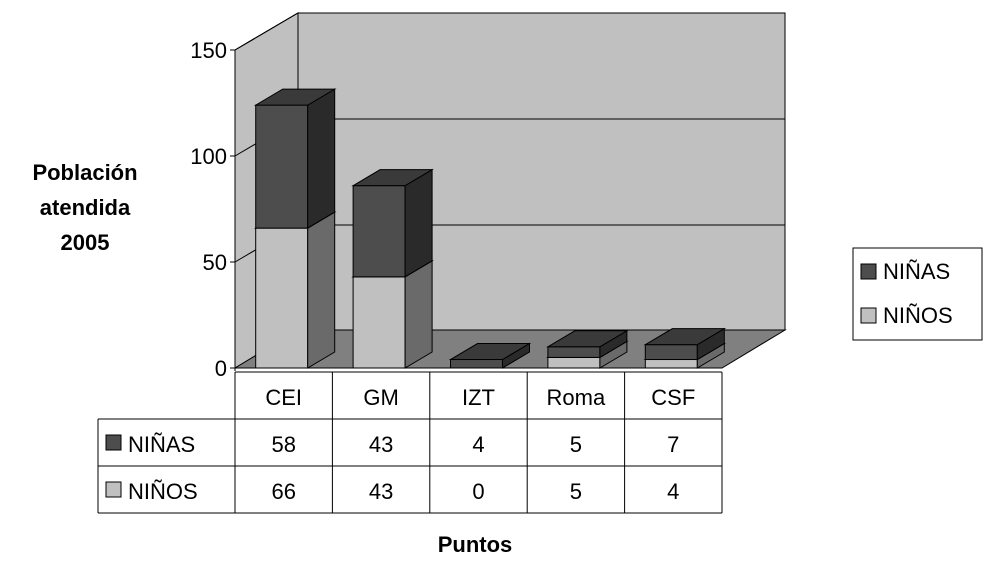 This screenshot has height=565, width=985. Describe the element at coordinates (283, 397) in the screenshot. I see `table-category-label: CEI` at that location.